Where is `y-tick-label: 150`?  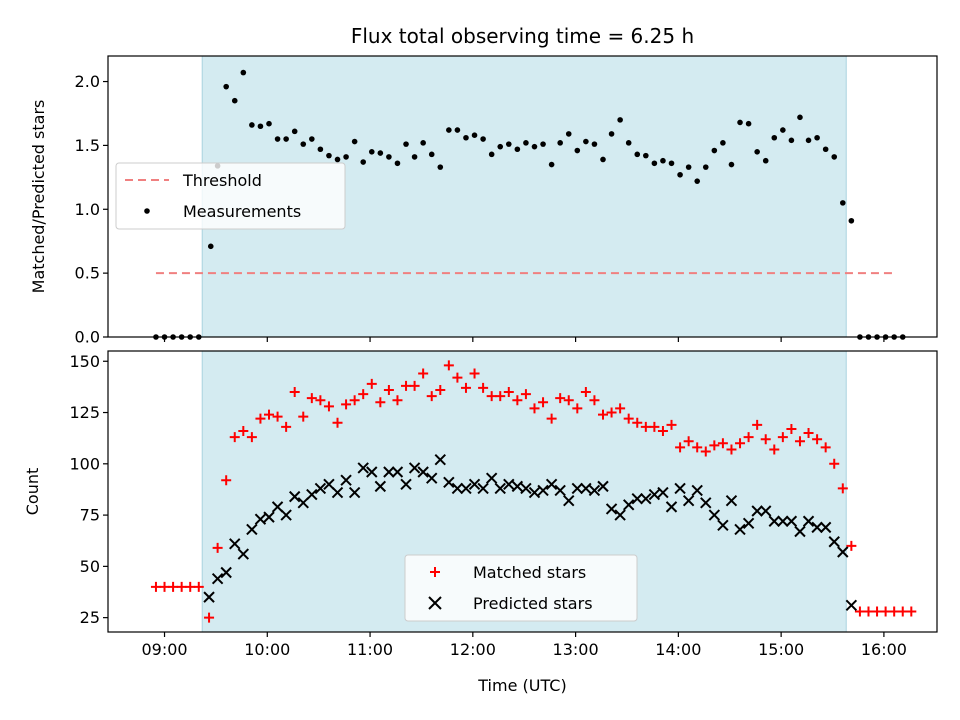
y-tick-label: 150 is located at coordinates (84, 361).